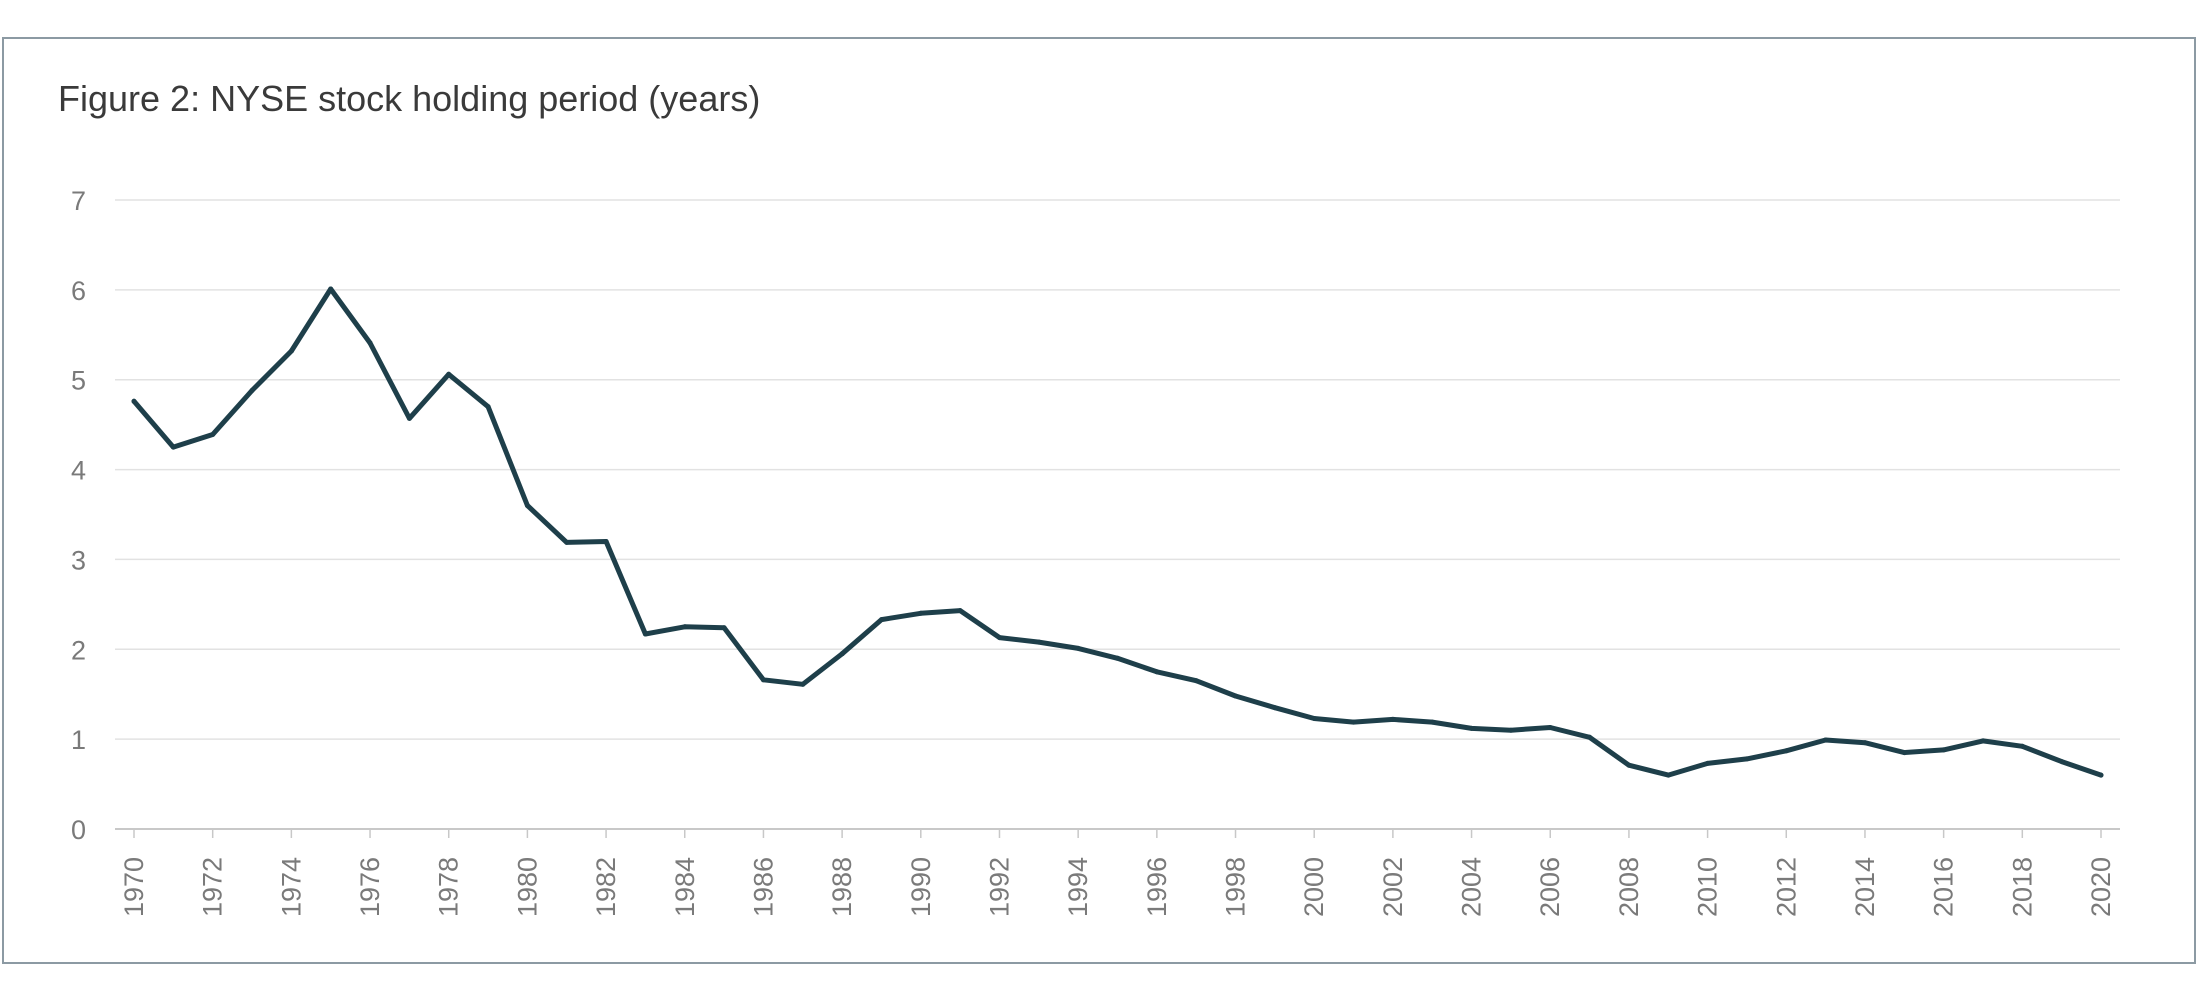 This screenshot has height=1002, width=2200. I want to click on x-tick-label: 1994, so click(1078, 887).